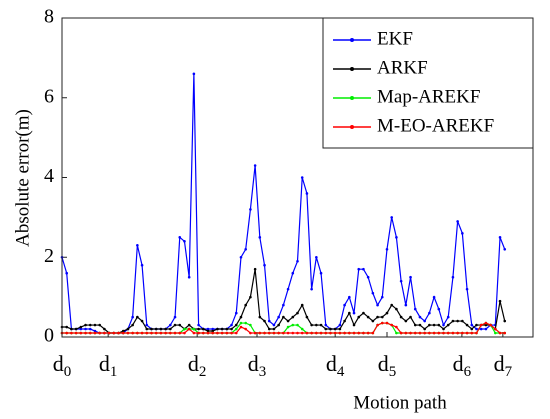 Image resolution: width=550 pixels, height=419 pixels. Describe the element at coordinates (402, 67) in the screenshot. I see `legend-label: ARKF` at that location.